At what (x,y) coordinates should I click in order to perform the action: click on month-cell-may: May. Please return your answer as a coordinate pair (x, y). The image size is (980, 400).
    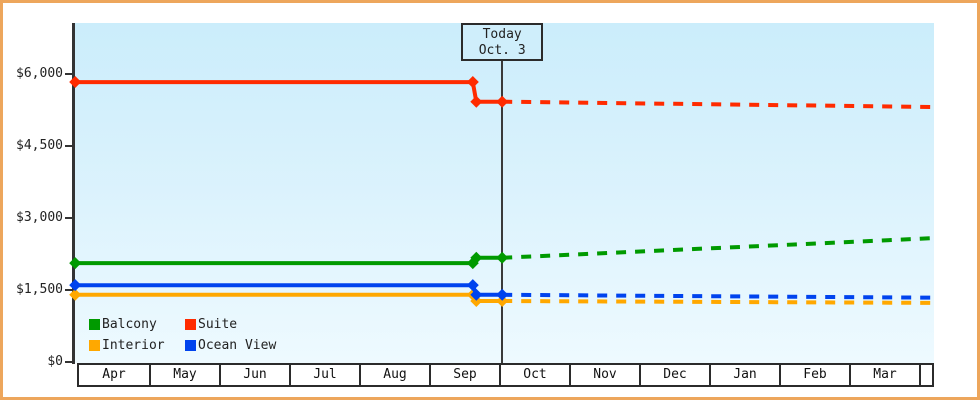
    Looking at the image, I should click on (184, 375).